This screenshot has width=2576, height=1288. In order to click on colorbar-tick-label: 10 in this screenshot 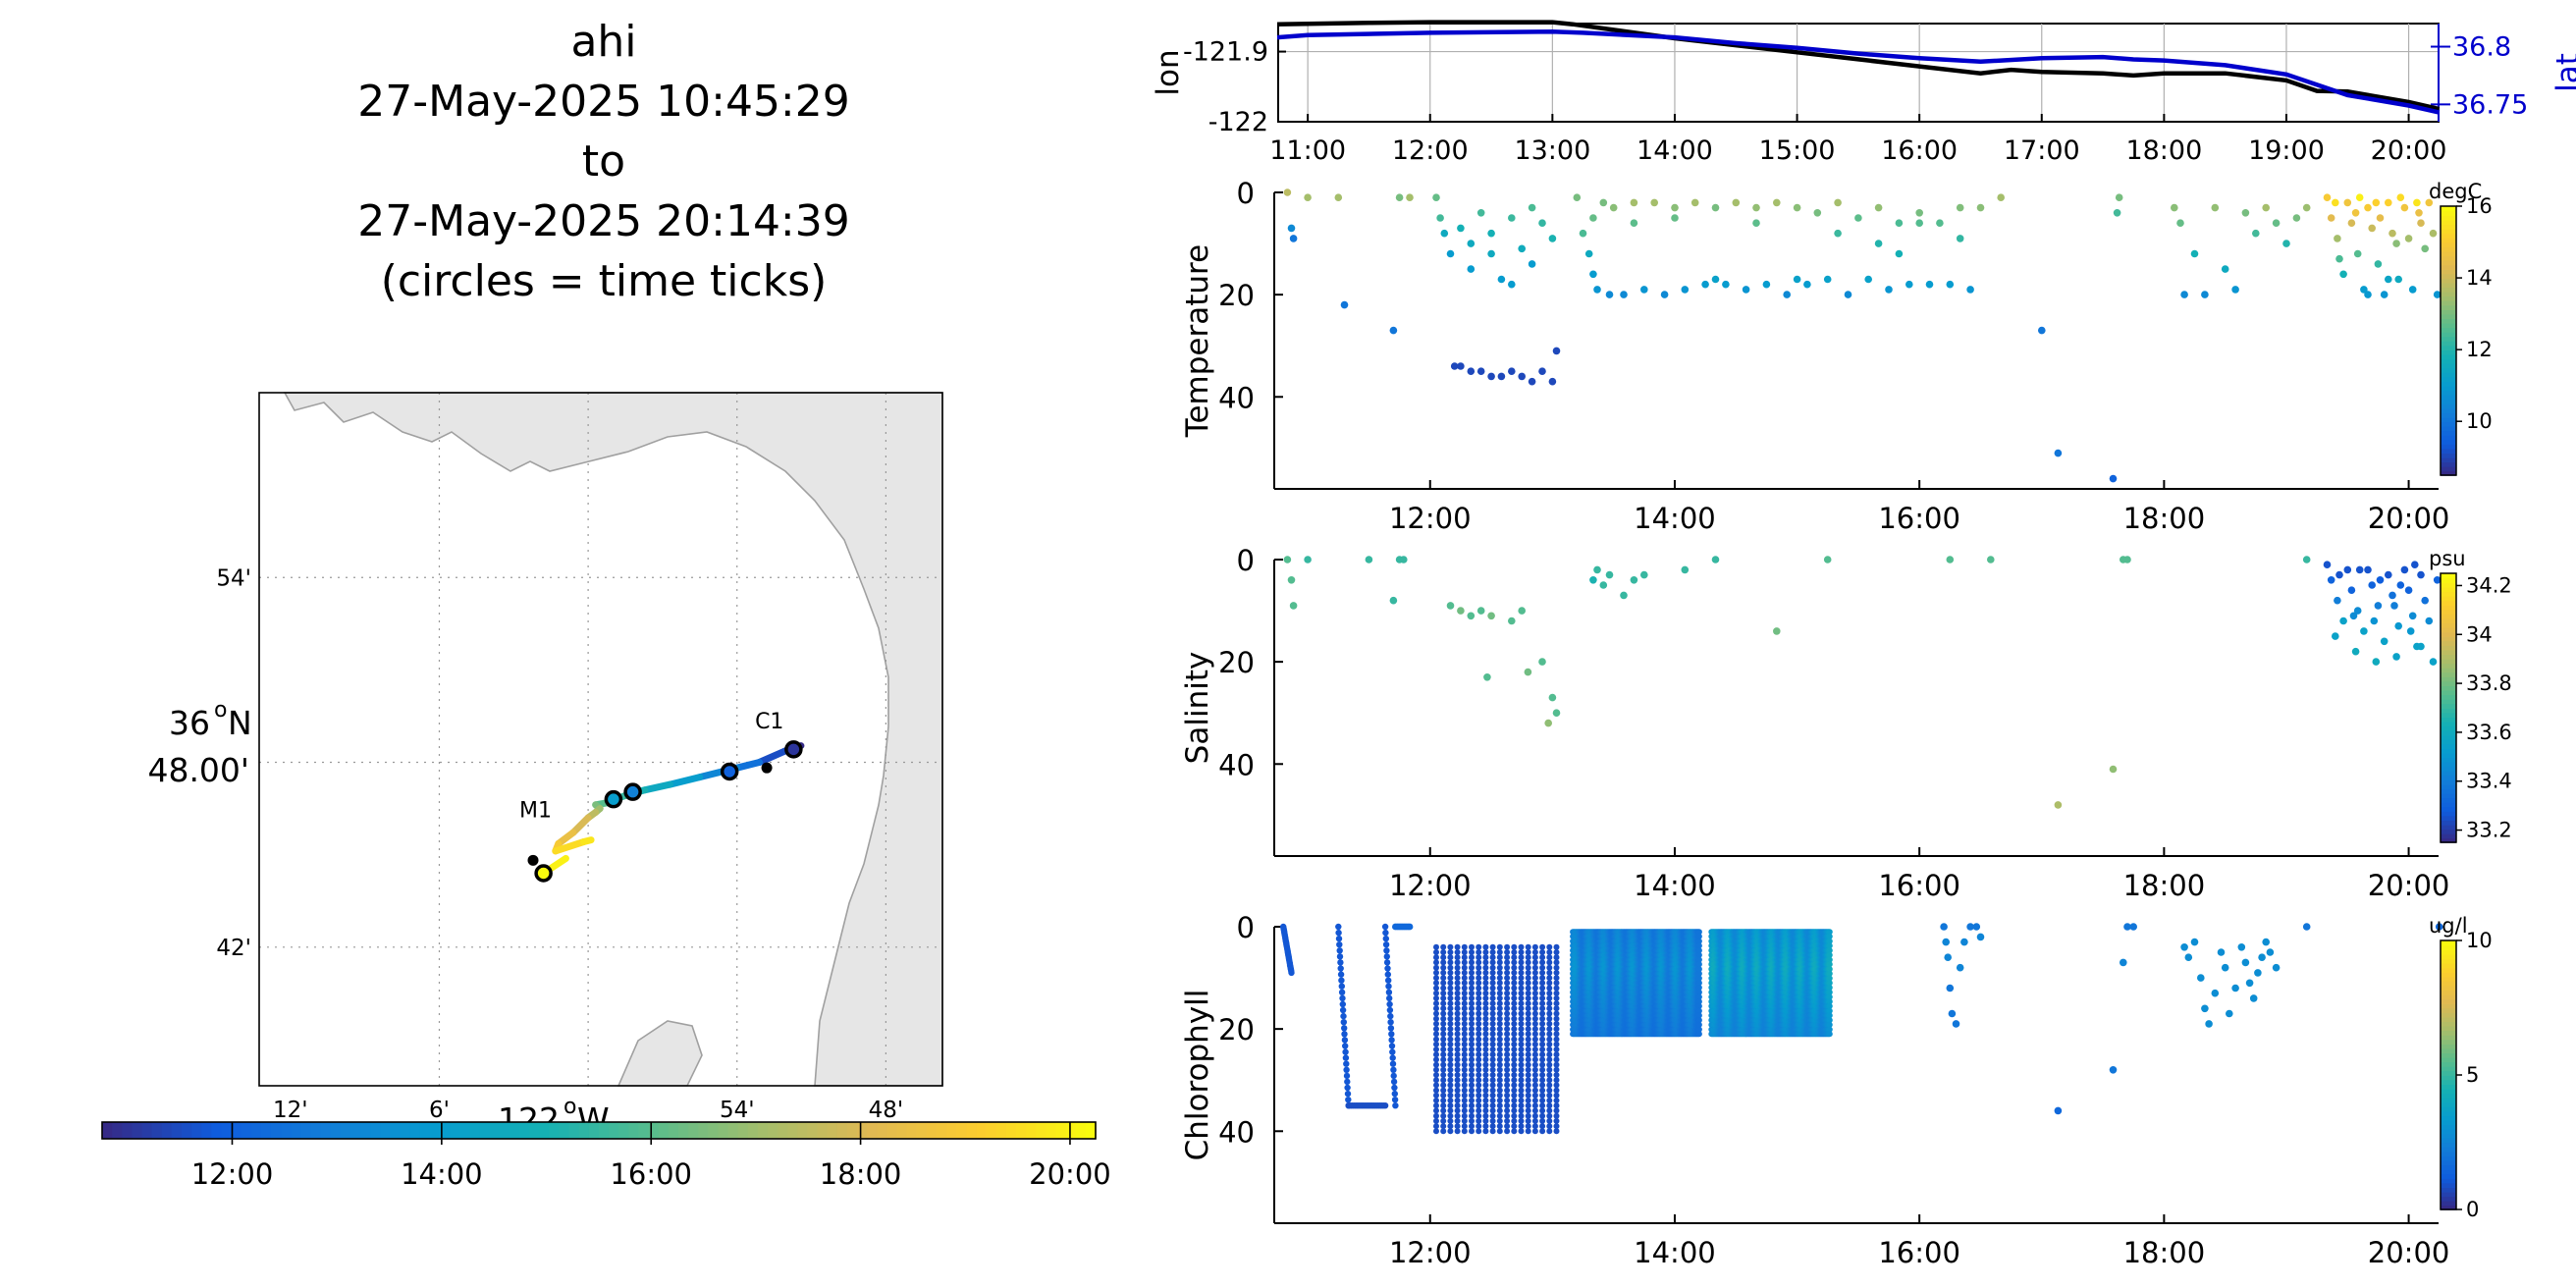, I will do `click(2479, 421)`.